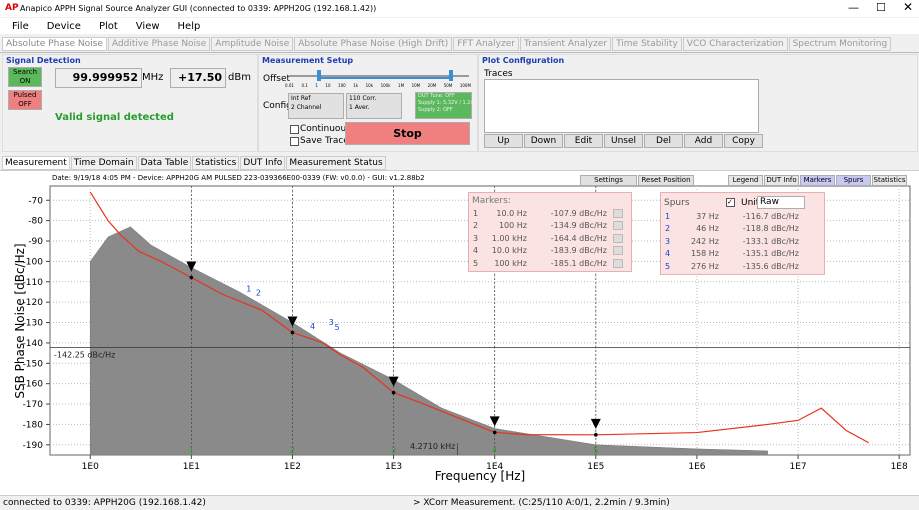 The image size is (919, 510). I want to click on traces-list, so click(621, 106).